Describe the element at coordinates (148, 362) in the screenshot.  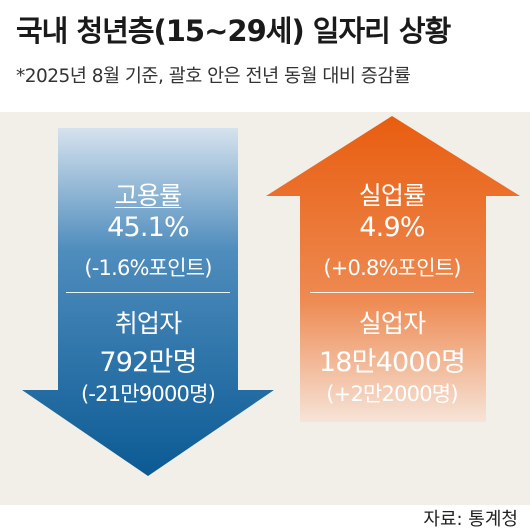
I see `employed-value: 792만명` at that location.